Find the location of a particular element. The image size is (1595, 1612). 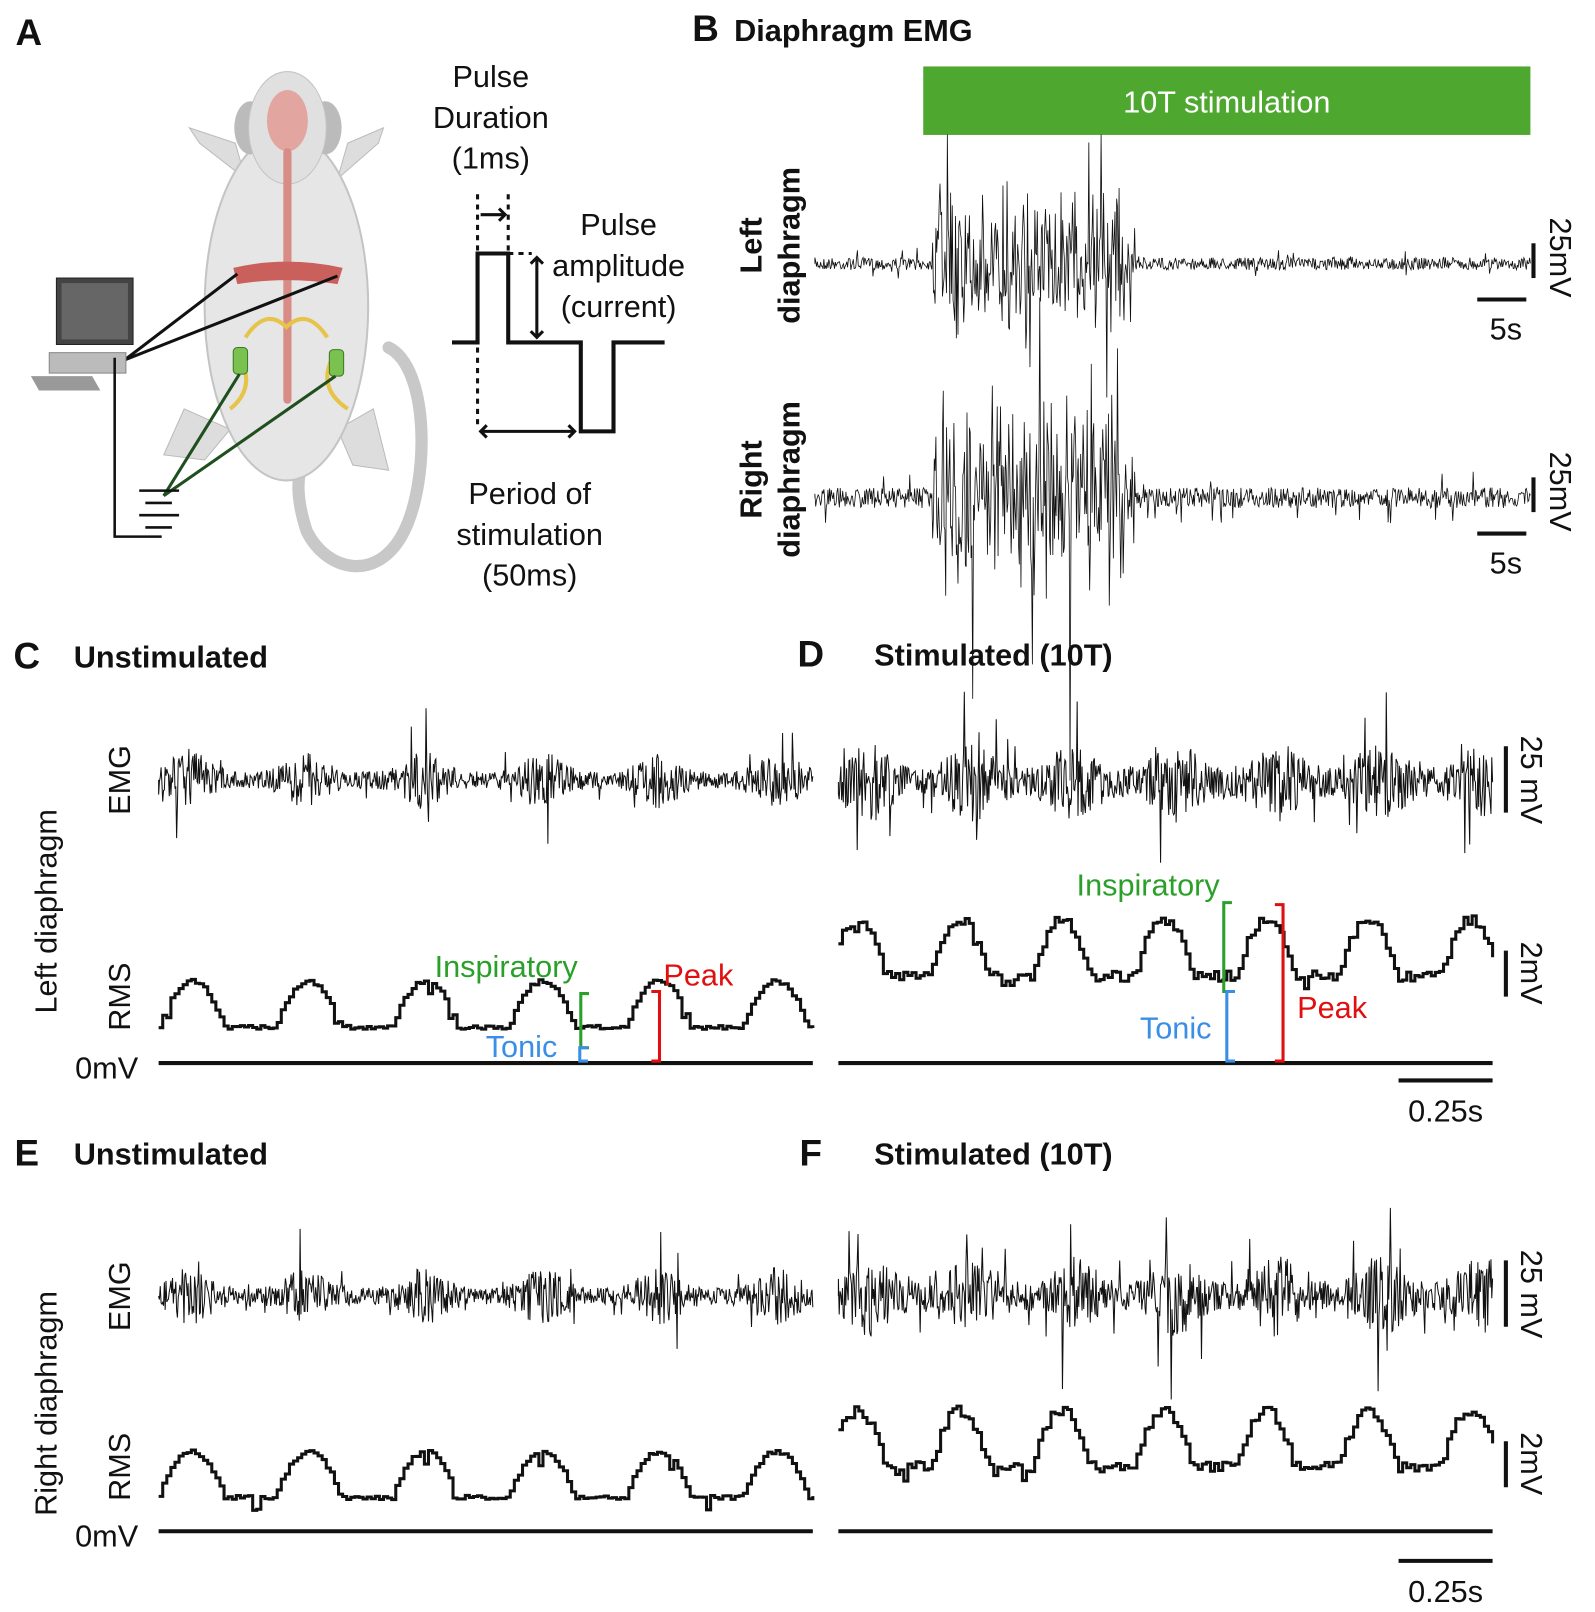

label: B is located at coordinates (705, 28).